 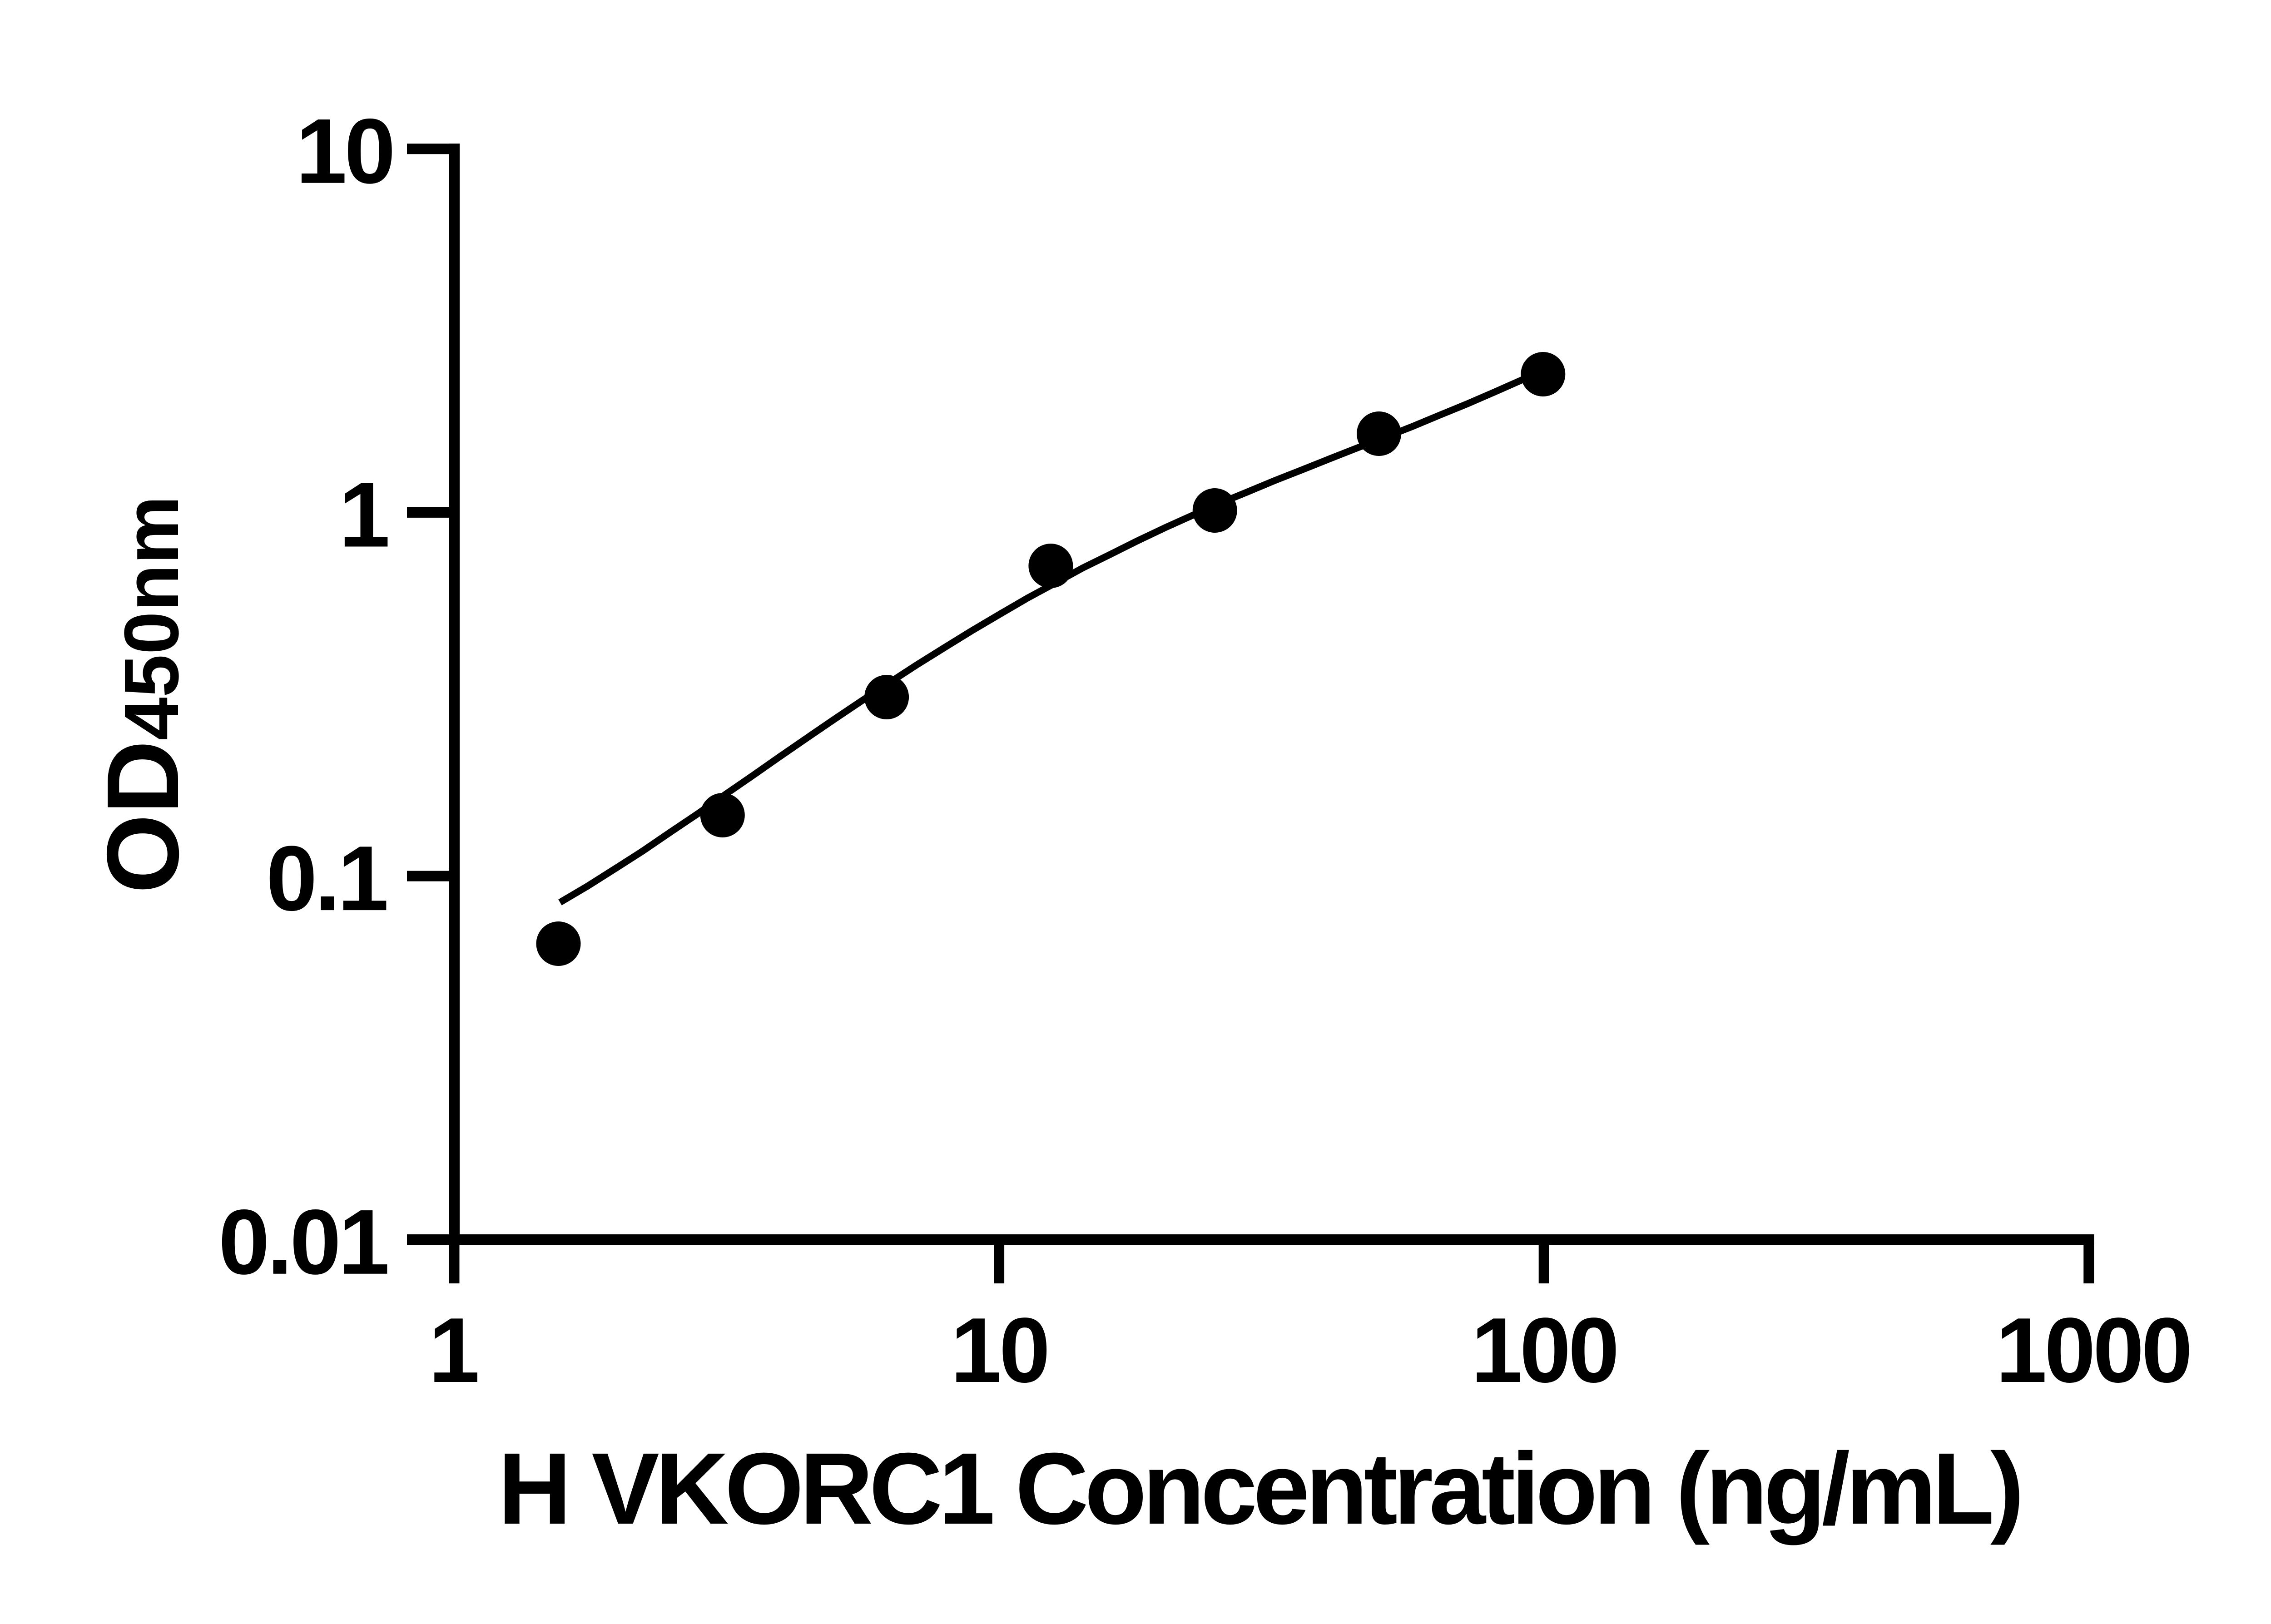 I want to click on svg-text: 0.1, so click(x=326, y=878).